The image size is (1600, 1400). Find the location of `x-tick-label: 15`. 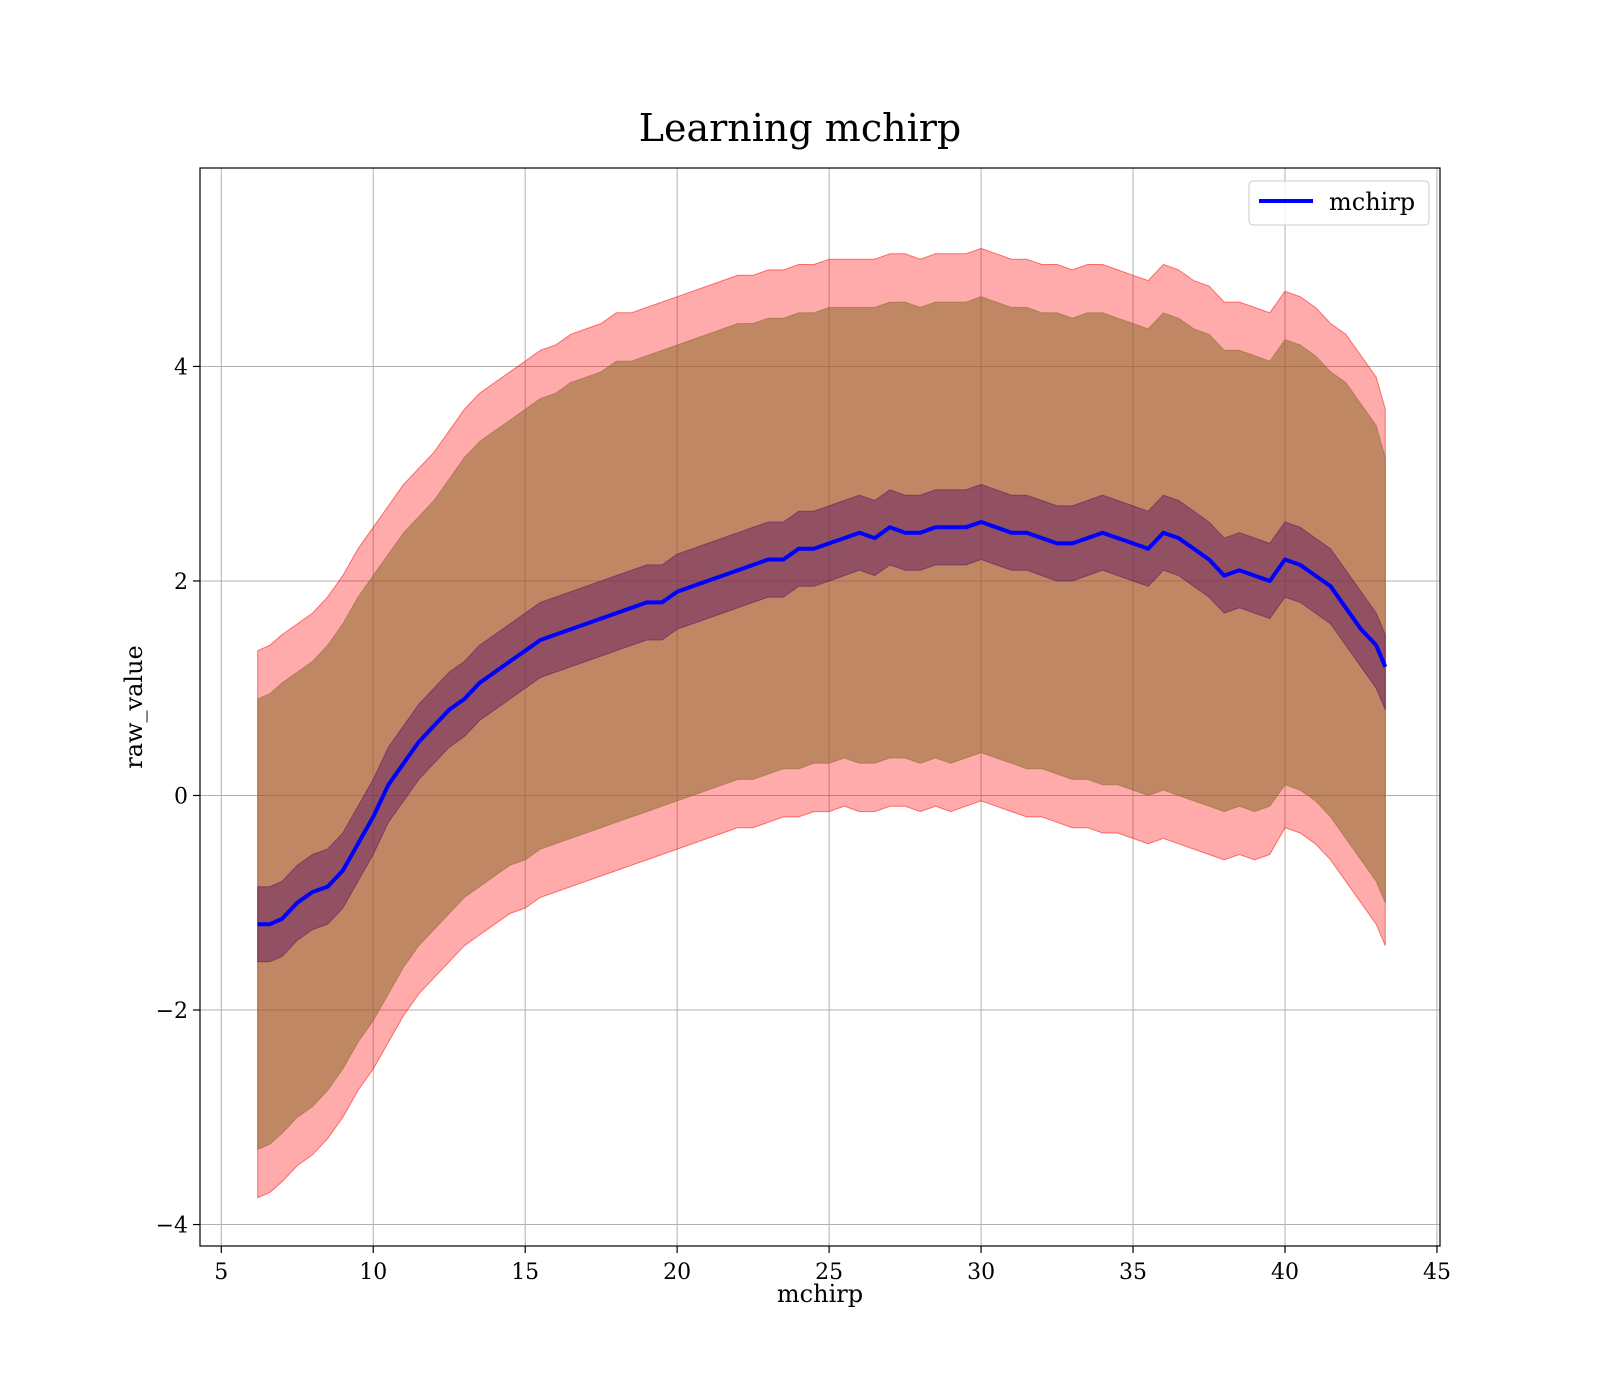

x-tick-label: 15 is located at coordinates (525, 1272).